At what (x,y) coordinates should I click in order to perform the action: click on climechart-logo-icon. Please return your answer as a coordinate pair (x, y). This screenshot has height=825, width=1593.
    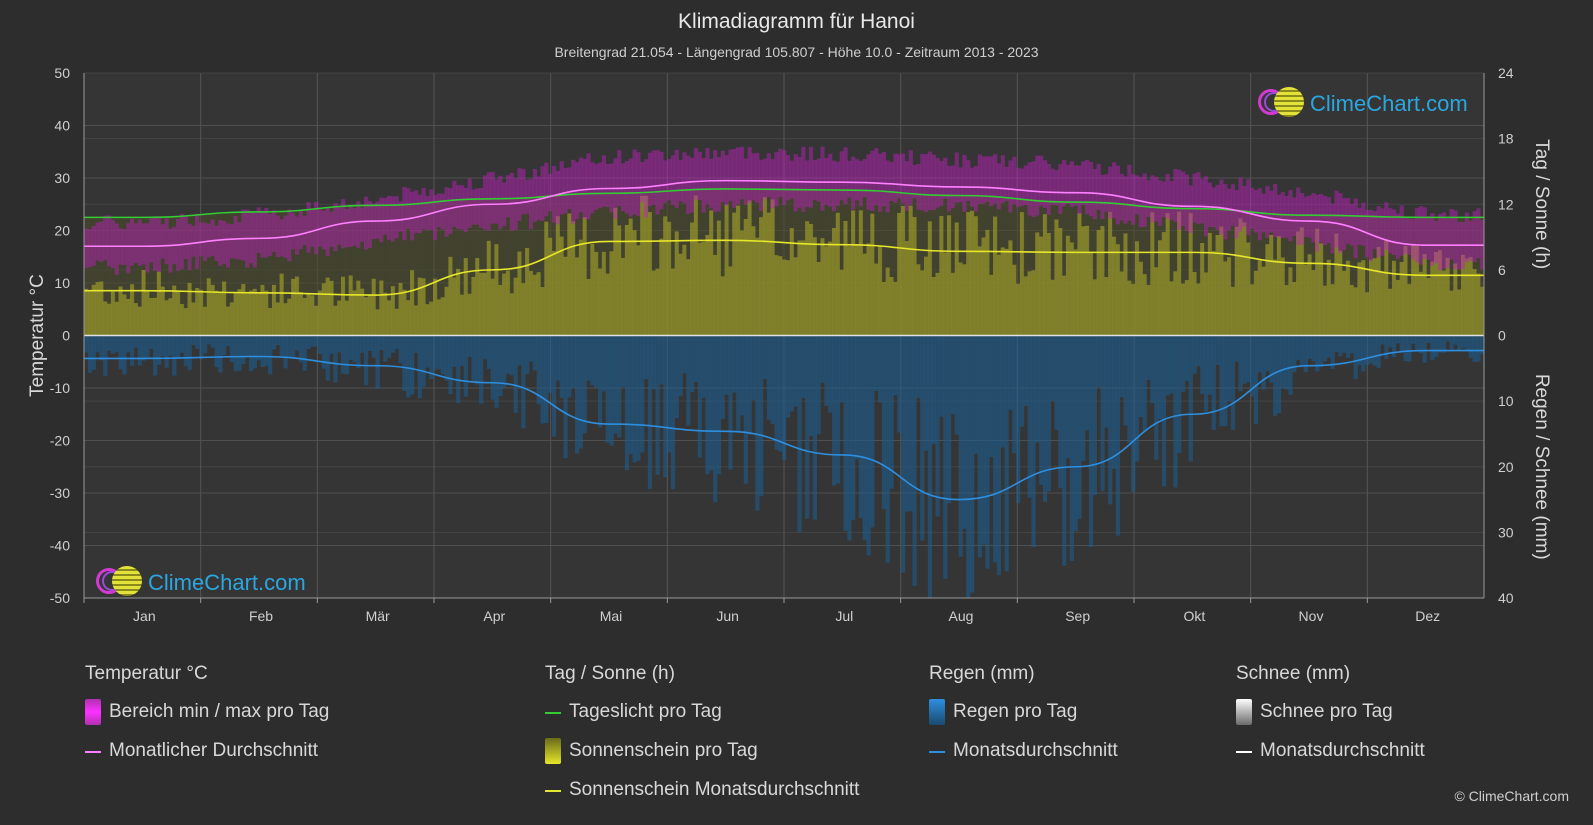
    Looking at the image, I should click on (1281, 104).